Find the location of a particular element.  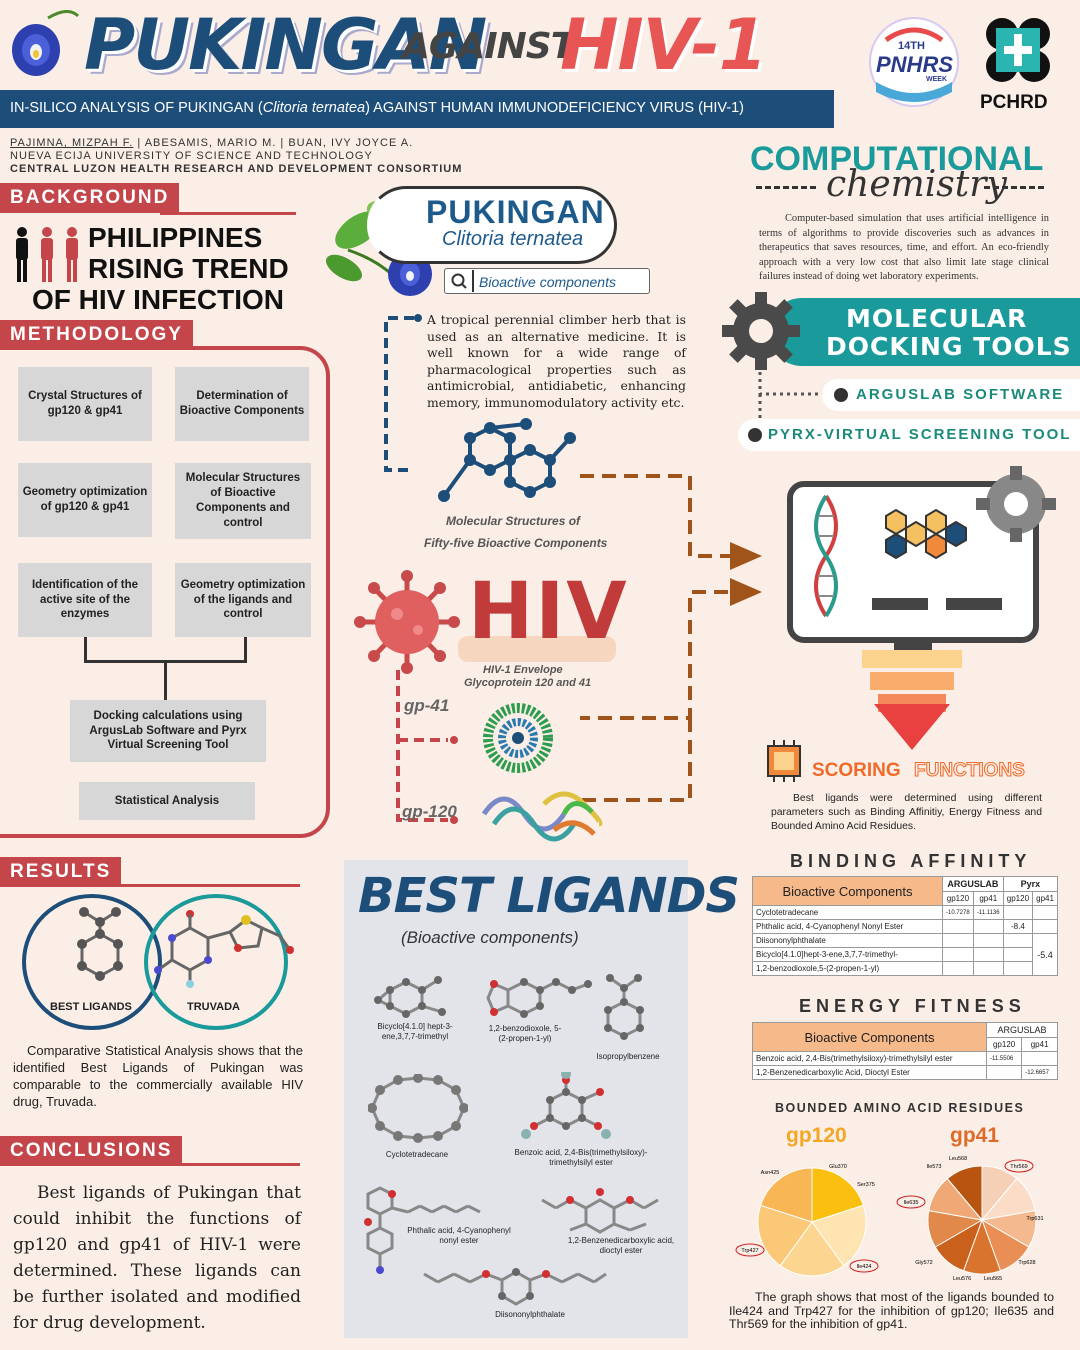

gp120-label: gp-120 is located at coordinates (429, 811).